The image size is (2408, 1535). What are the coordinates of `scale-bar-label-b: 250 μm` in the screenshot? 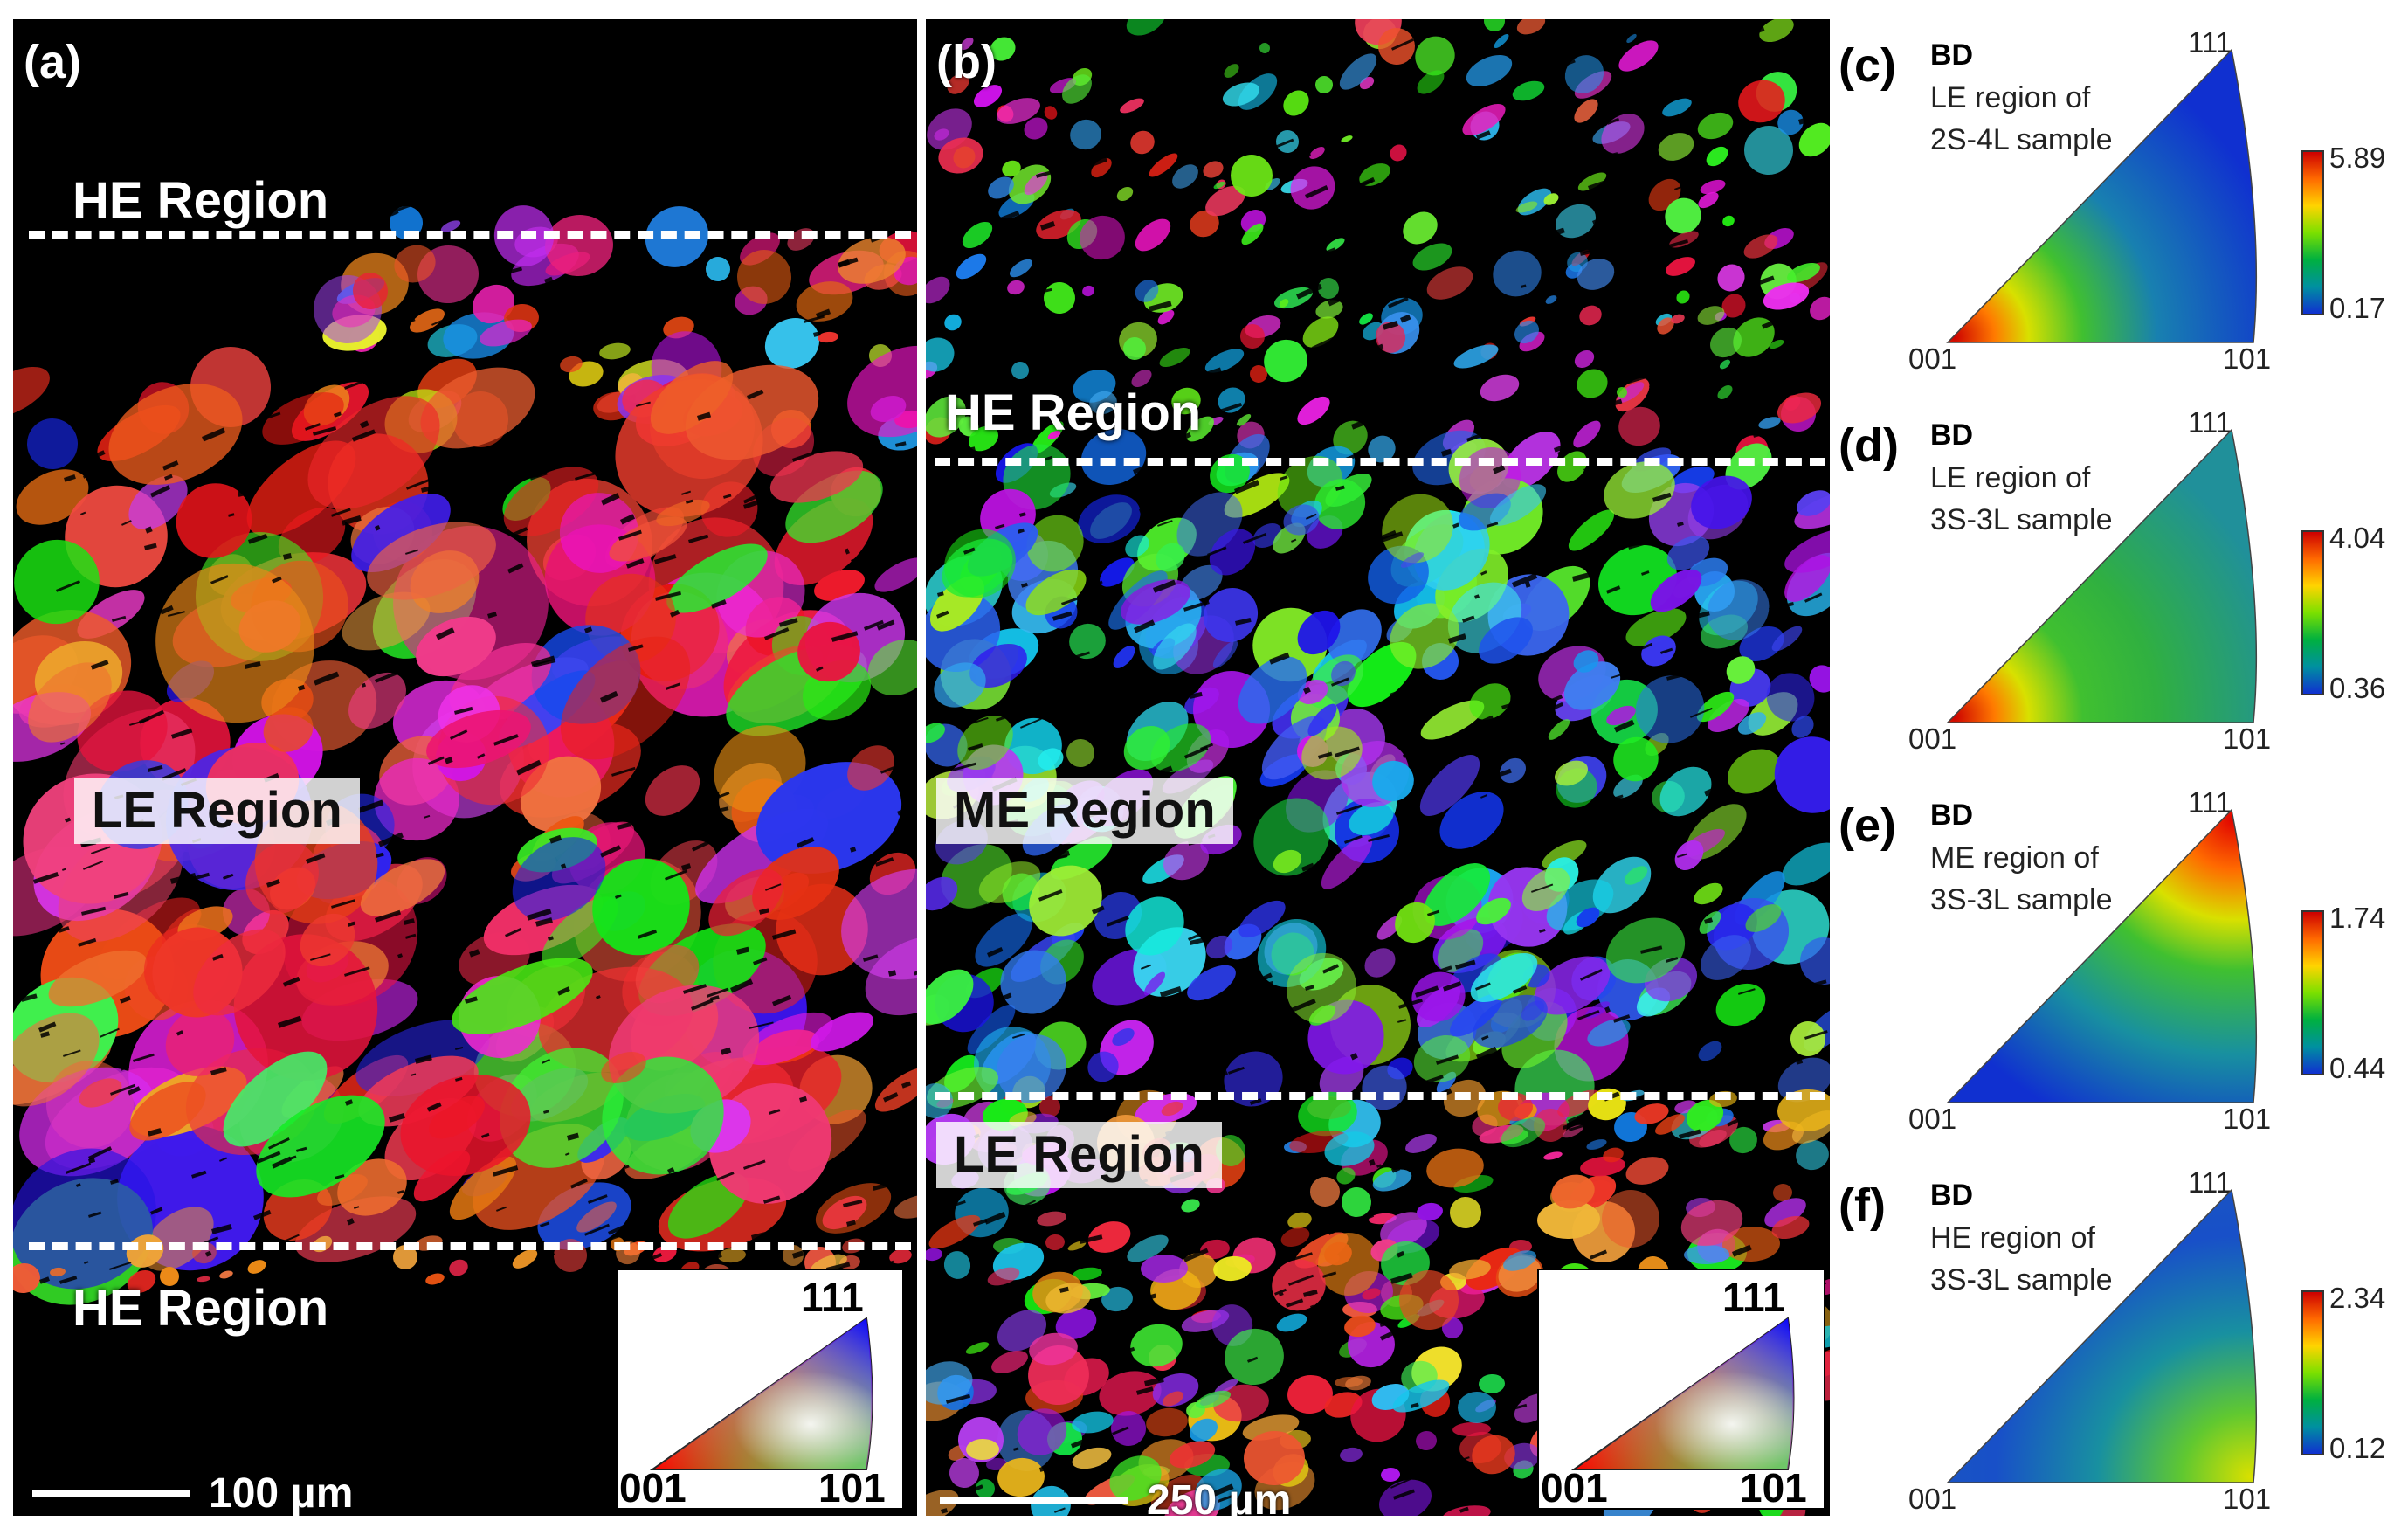 It's located at (1219, 1496).